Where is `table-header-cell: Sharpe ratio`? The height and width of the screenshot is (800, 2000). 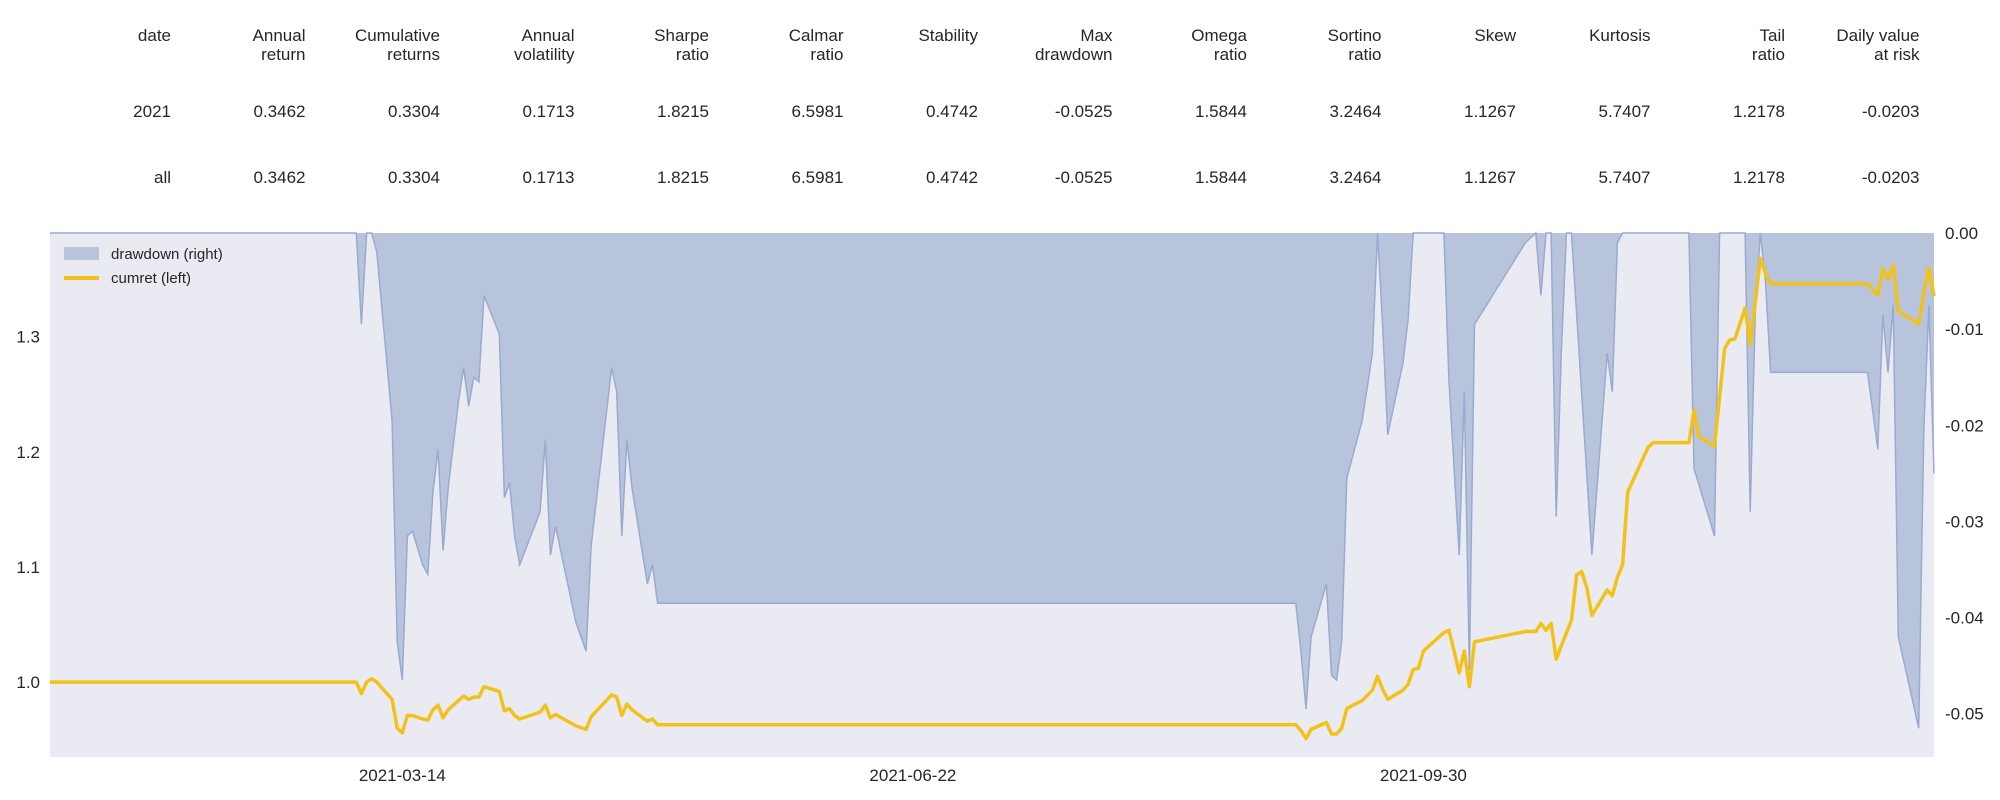
table-header-cell: Sharpe ratio is located at coordinates (681, 45).